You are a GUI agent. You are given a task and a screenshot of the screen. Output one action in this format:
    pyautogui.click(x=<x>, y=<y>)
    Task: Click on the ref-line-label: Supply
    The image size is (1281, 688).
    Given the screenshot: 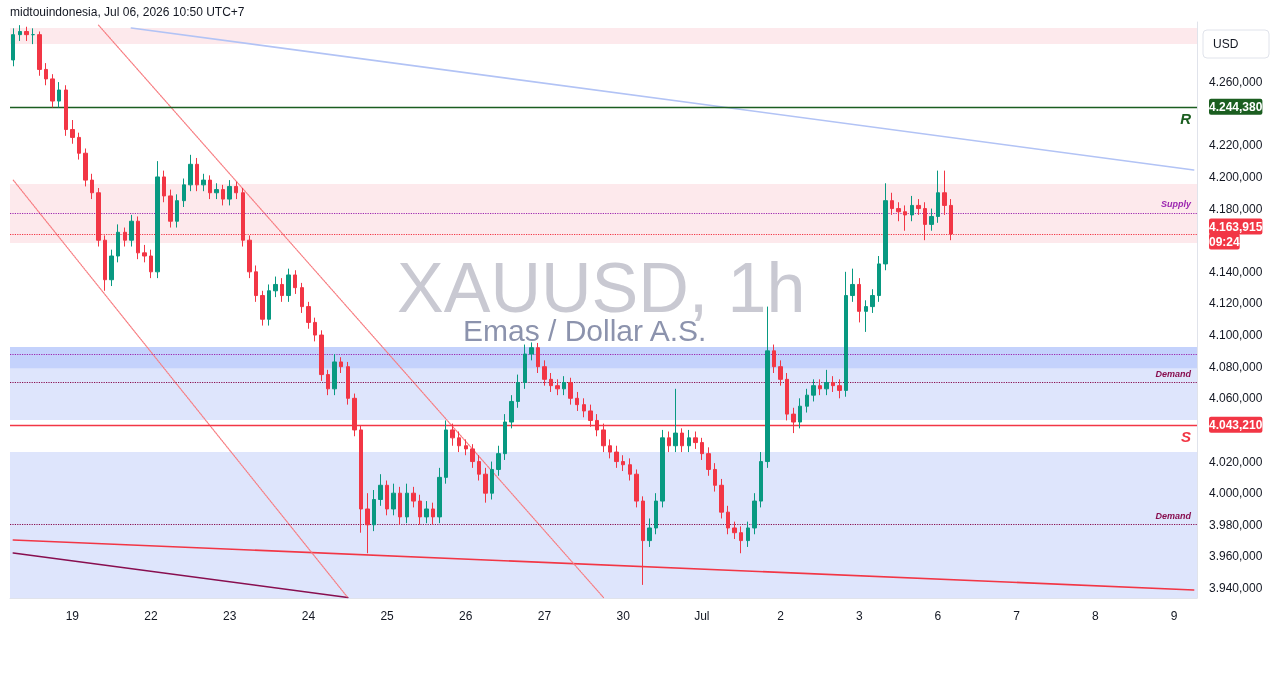 What is the action you would take?
    pyautogui.click(x=1176, y=204)
    